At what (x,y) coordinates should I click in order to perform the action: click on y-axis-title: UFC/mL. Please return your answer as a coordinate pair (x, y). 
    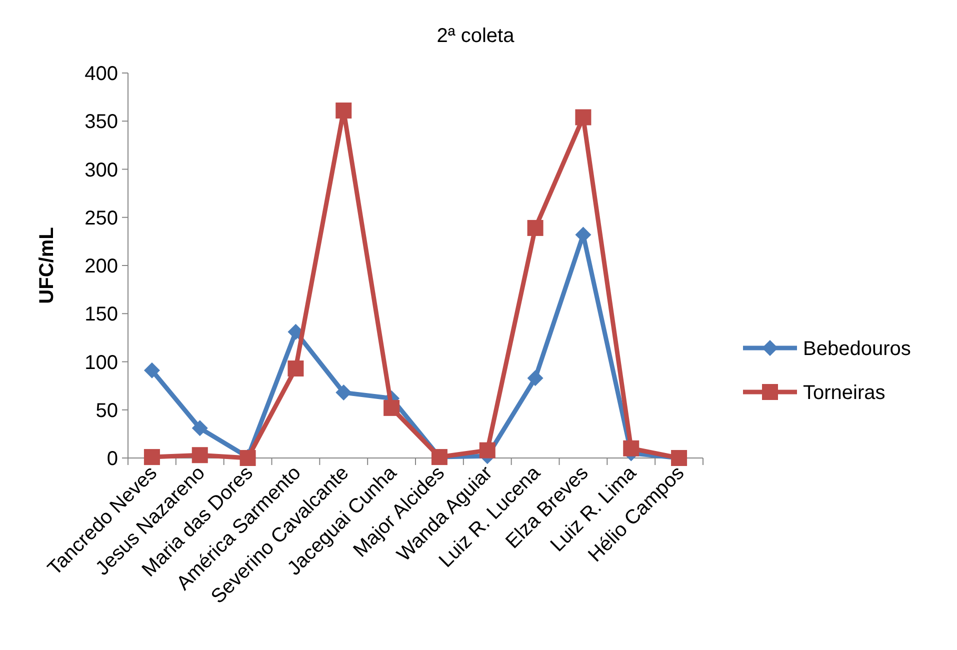
    Looking at the image, I should click on (47, 265).